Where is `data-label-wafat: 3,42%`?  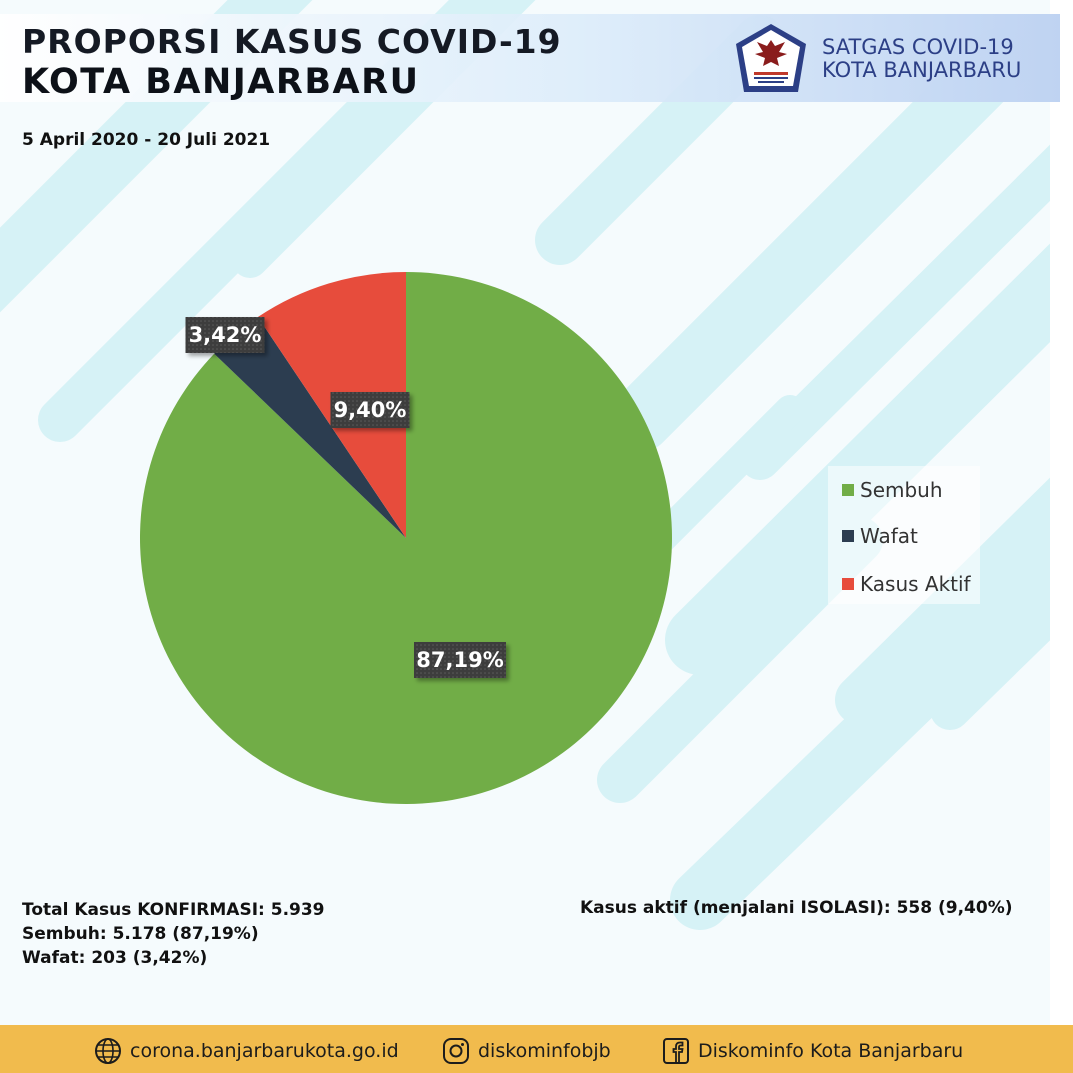 data-label-wafat: 3,42% is located at coordinates (225, 335).